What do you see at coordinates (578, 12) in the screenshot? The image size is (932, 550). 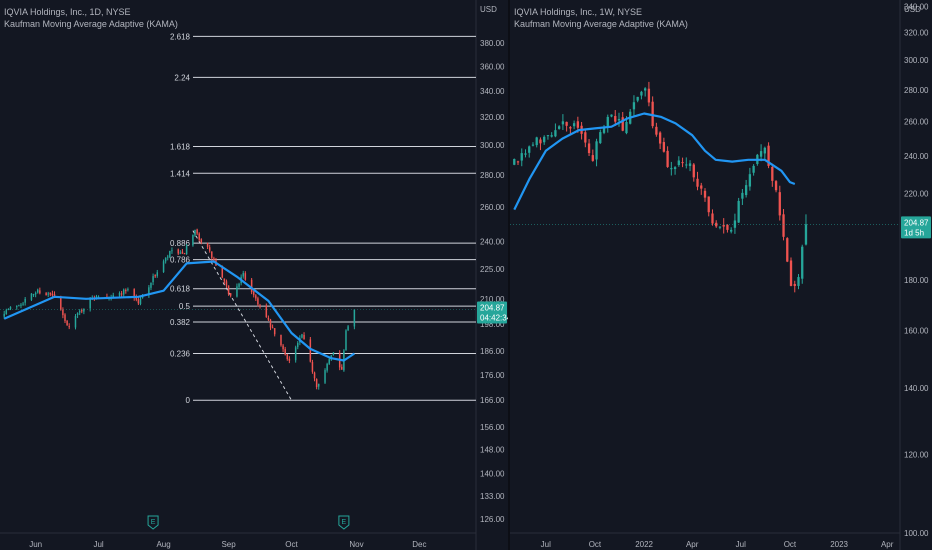 I see `weekly-symbol-title: IQVIA Holdings, Inc., 1W, NYSE` at bounding box center [578, 12].